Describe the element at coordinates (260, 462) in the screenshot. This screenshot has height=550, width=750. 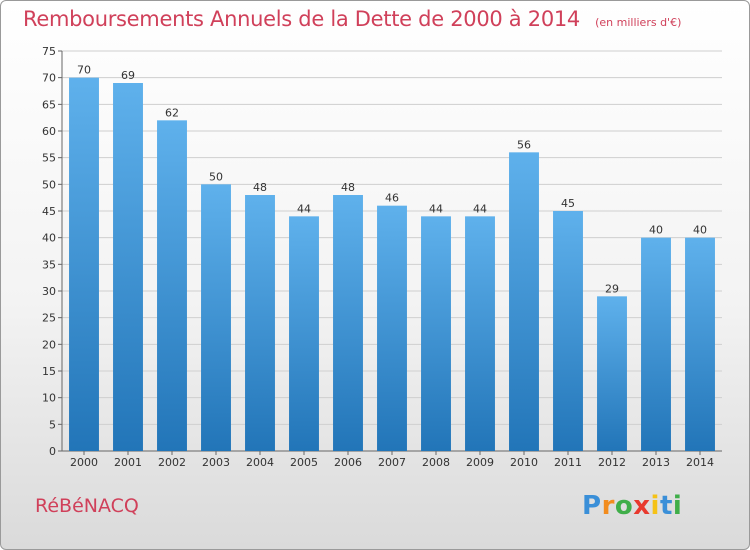
I see `x-tick-label: 2004` at that location.